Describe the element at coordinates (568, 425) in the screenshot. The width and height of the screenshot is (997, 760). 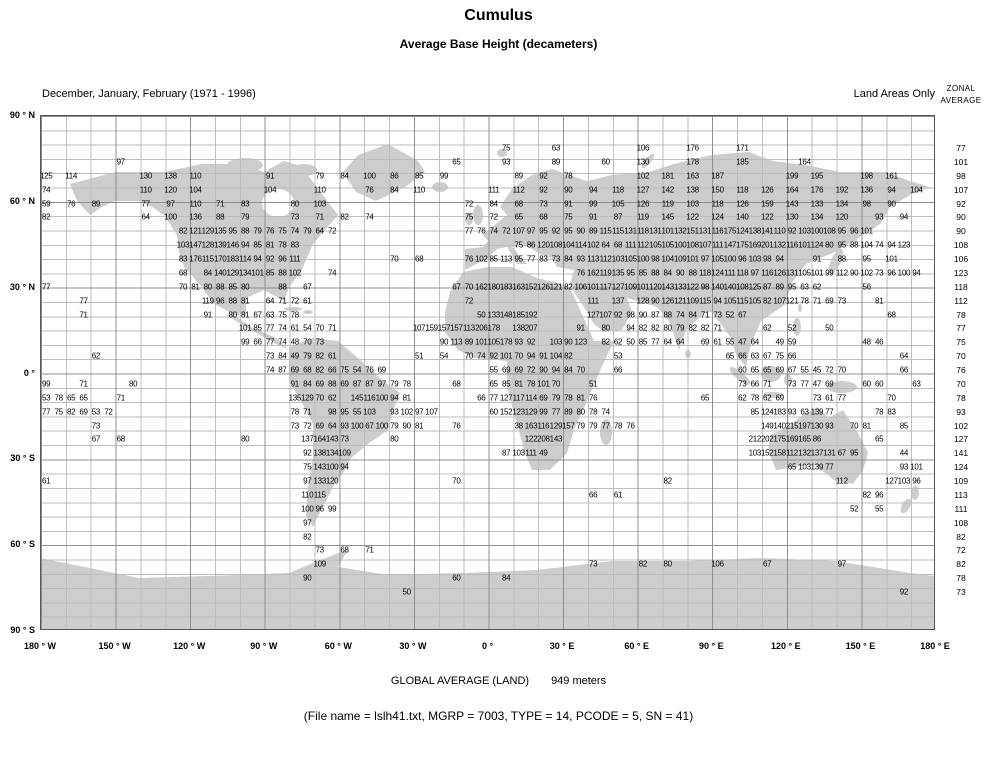
I see `grid-value: 157` at that location.